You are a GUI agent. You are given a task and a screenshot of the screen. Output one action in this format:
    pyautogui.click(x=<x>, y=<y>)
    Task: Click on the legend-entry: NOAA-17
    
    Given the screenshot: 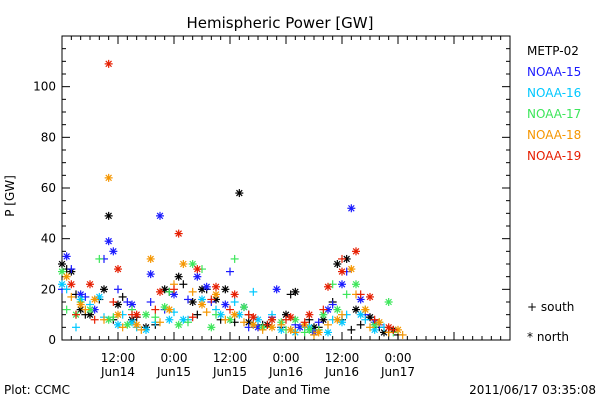 What is the action you would take?
    pyautogui.click(x=554, y=114)
    